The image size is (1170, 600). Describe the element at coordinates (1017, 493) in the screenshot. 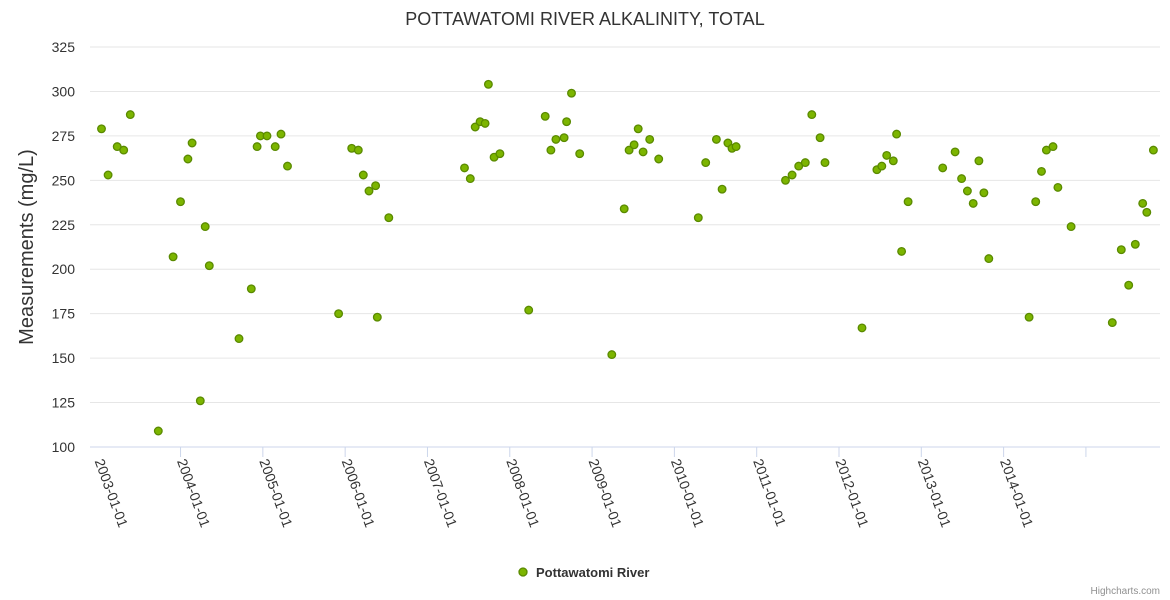

I see `x-tick-label: 2014-01-01` at that location.